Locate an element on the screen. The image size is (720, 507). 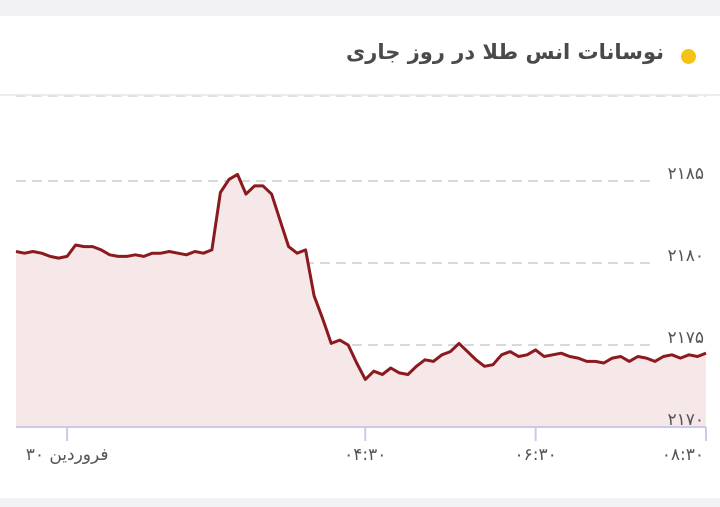
bullet-dot-icon is located at coordinates (688, 56).